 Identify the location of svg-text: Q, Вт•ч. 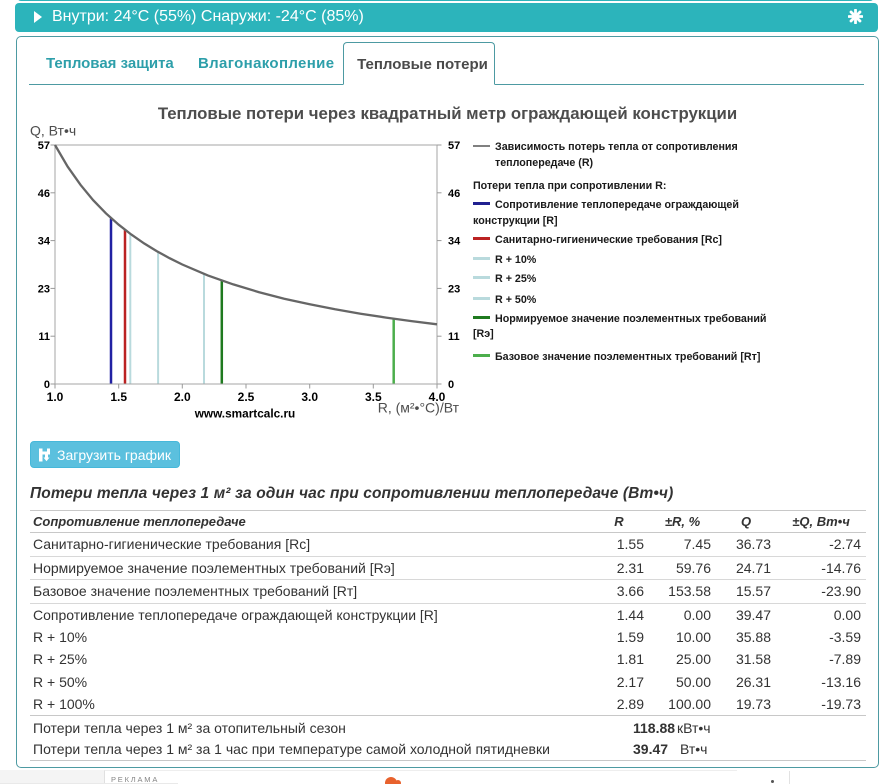
(53, 131).